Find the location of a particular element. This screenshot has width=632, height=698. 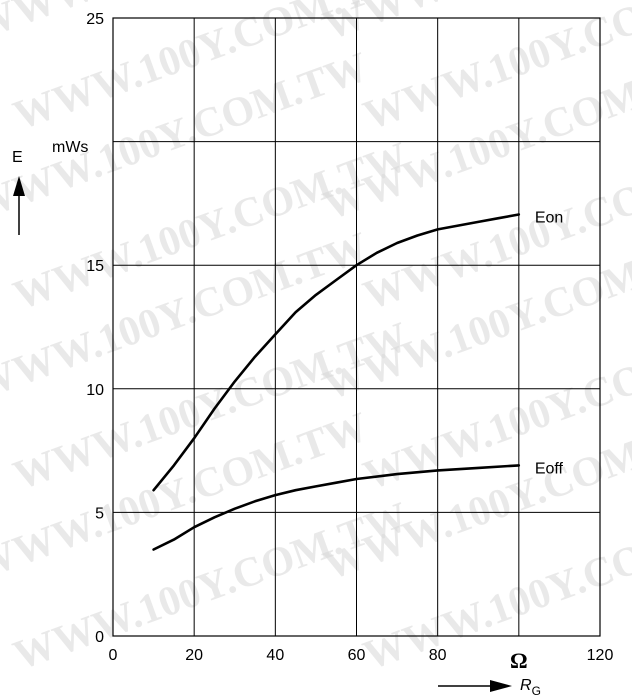

y-tick-label: 15 is located at coordinates (95, 266).